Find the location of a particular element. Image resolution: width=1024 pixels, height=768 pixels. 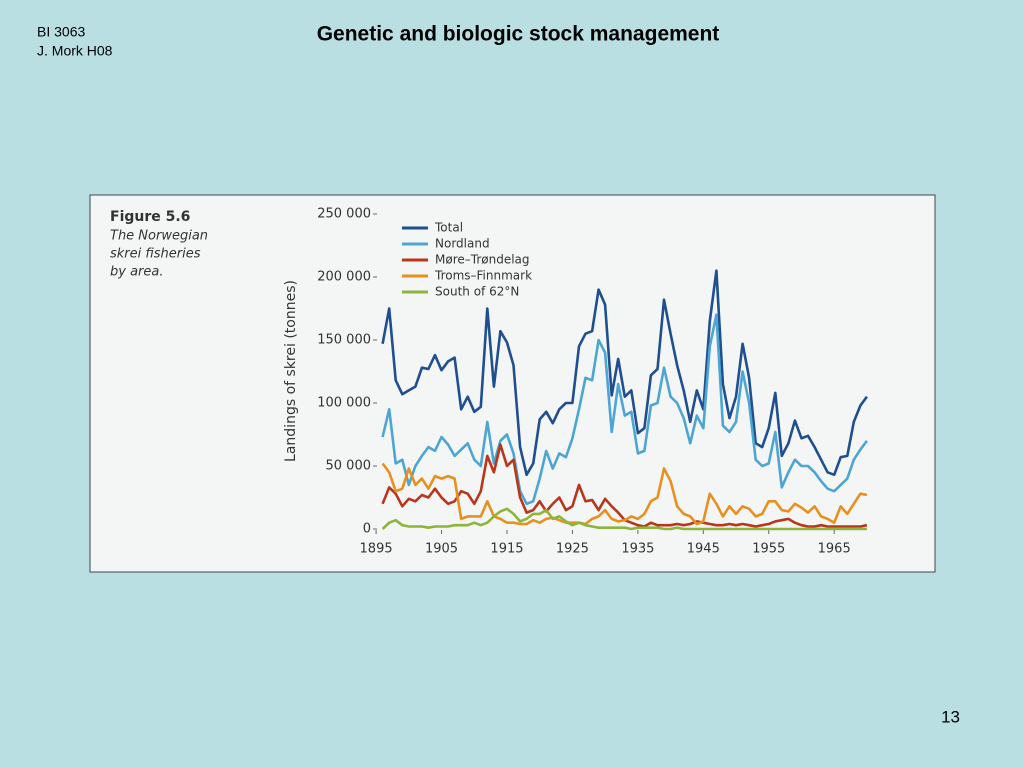

caption-line: The Norwegian is located at coordinates (159, 236).